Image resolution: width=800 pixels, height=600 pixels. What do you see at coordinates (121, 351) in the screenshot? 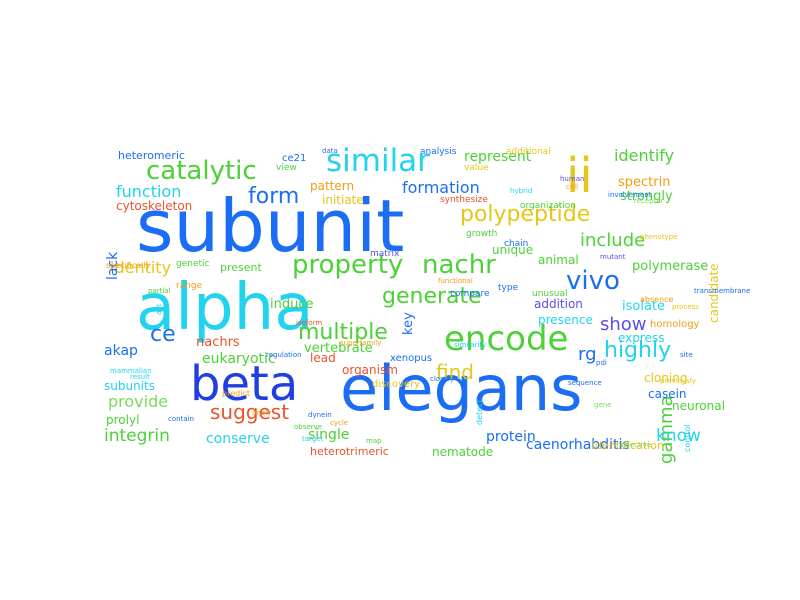
I see `word-akap: akap` at bounding box center [121, 351].